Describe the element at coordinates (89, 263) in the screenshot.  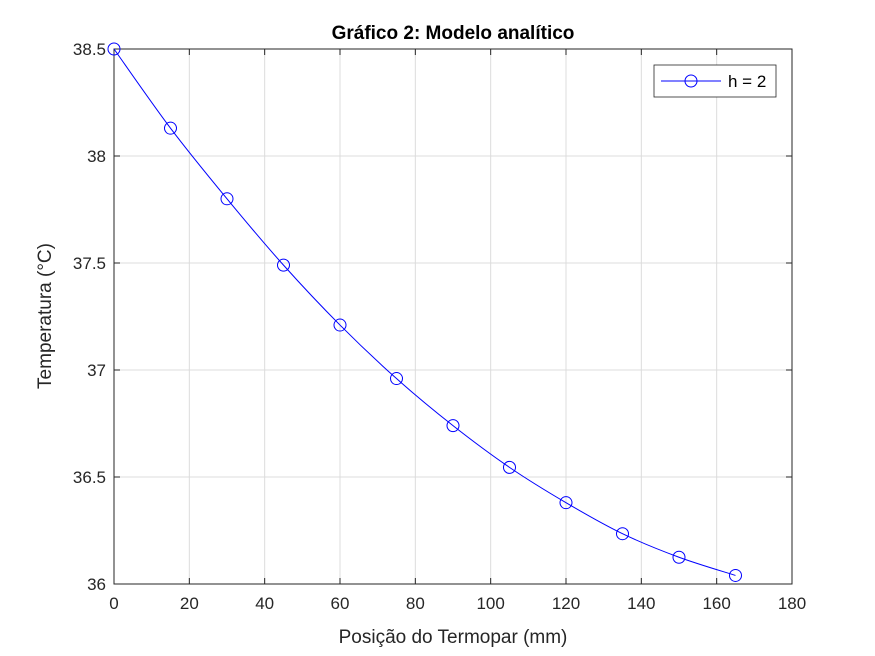
I see `y-tick-label: 37.5` at that location.